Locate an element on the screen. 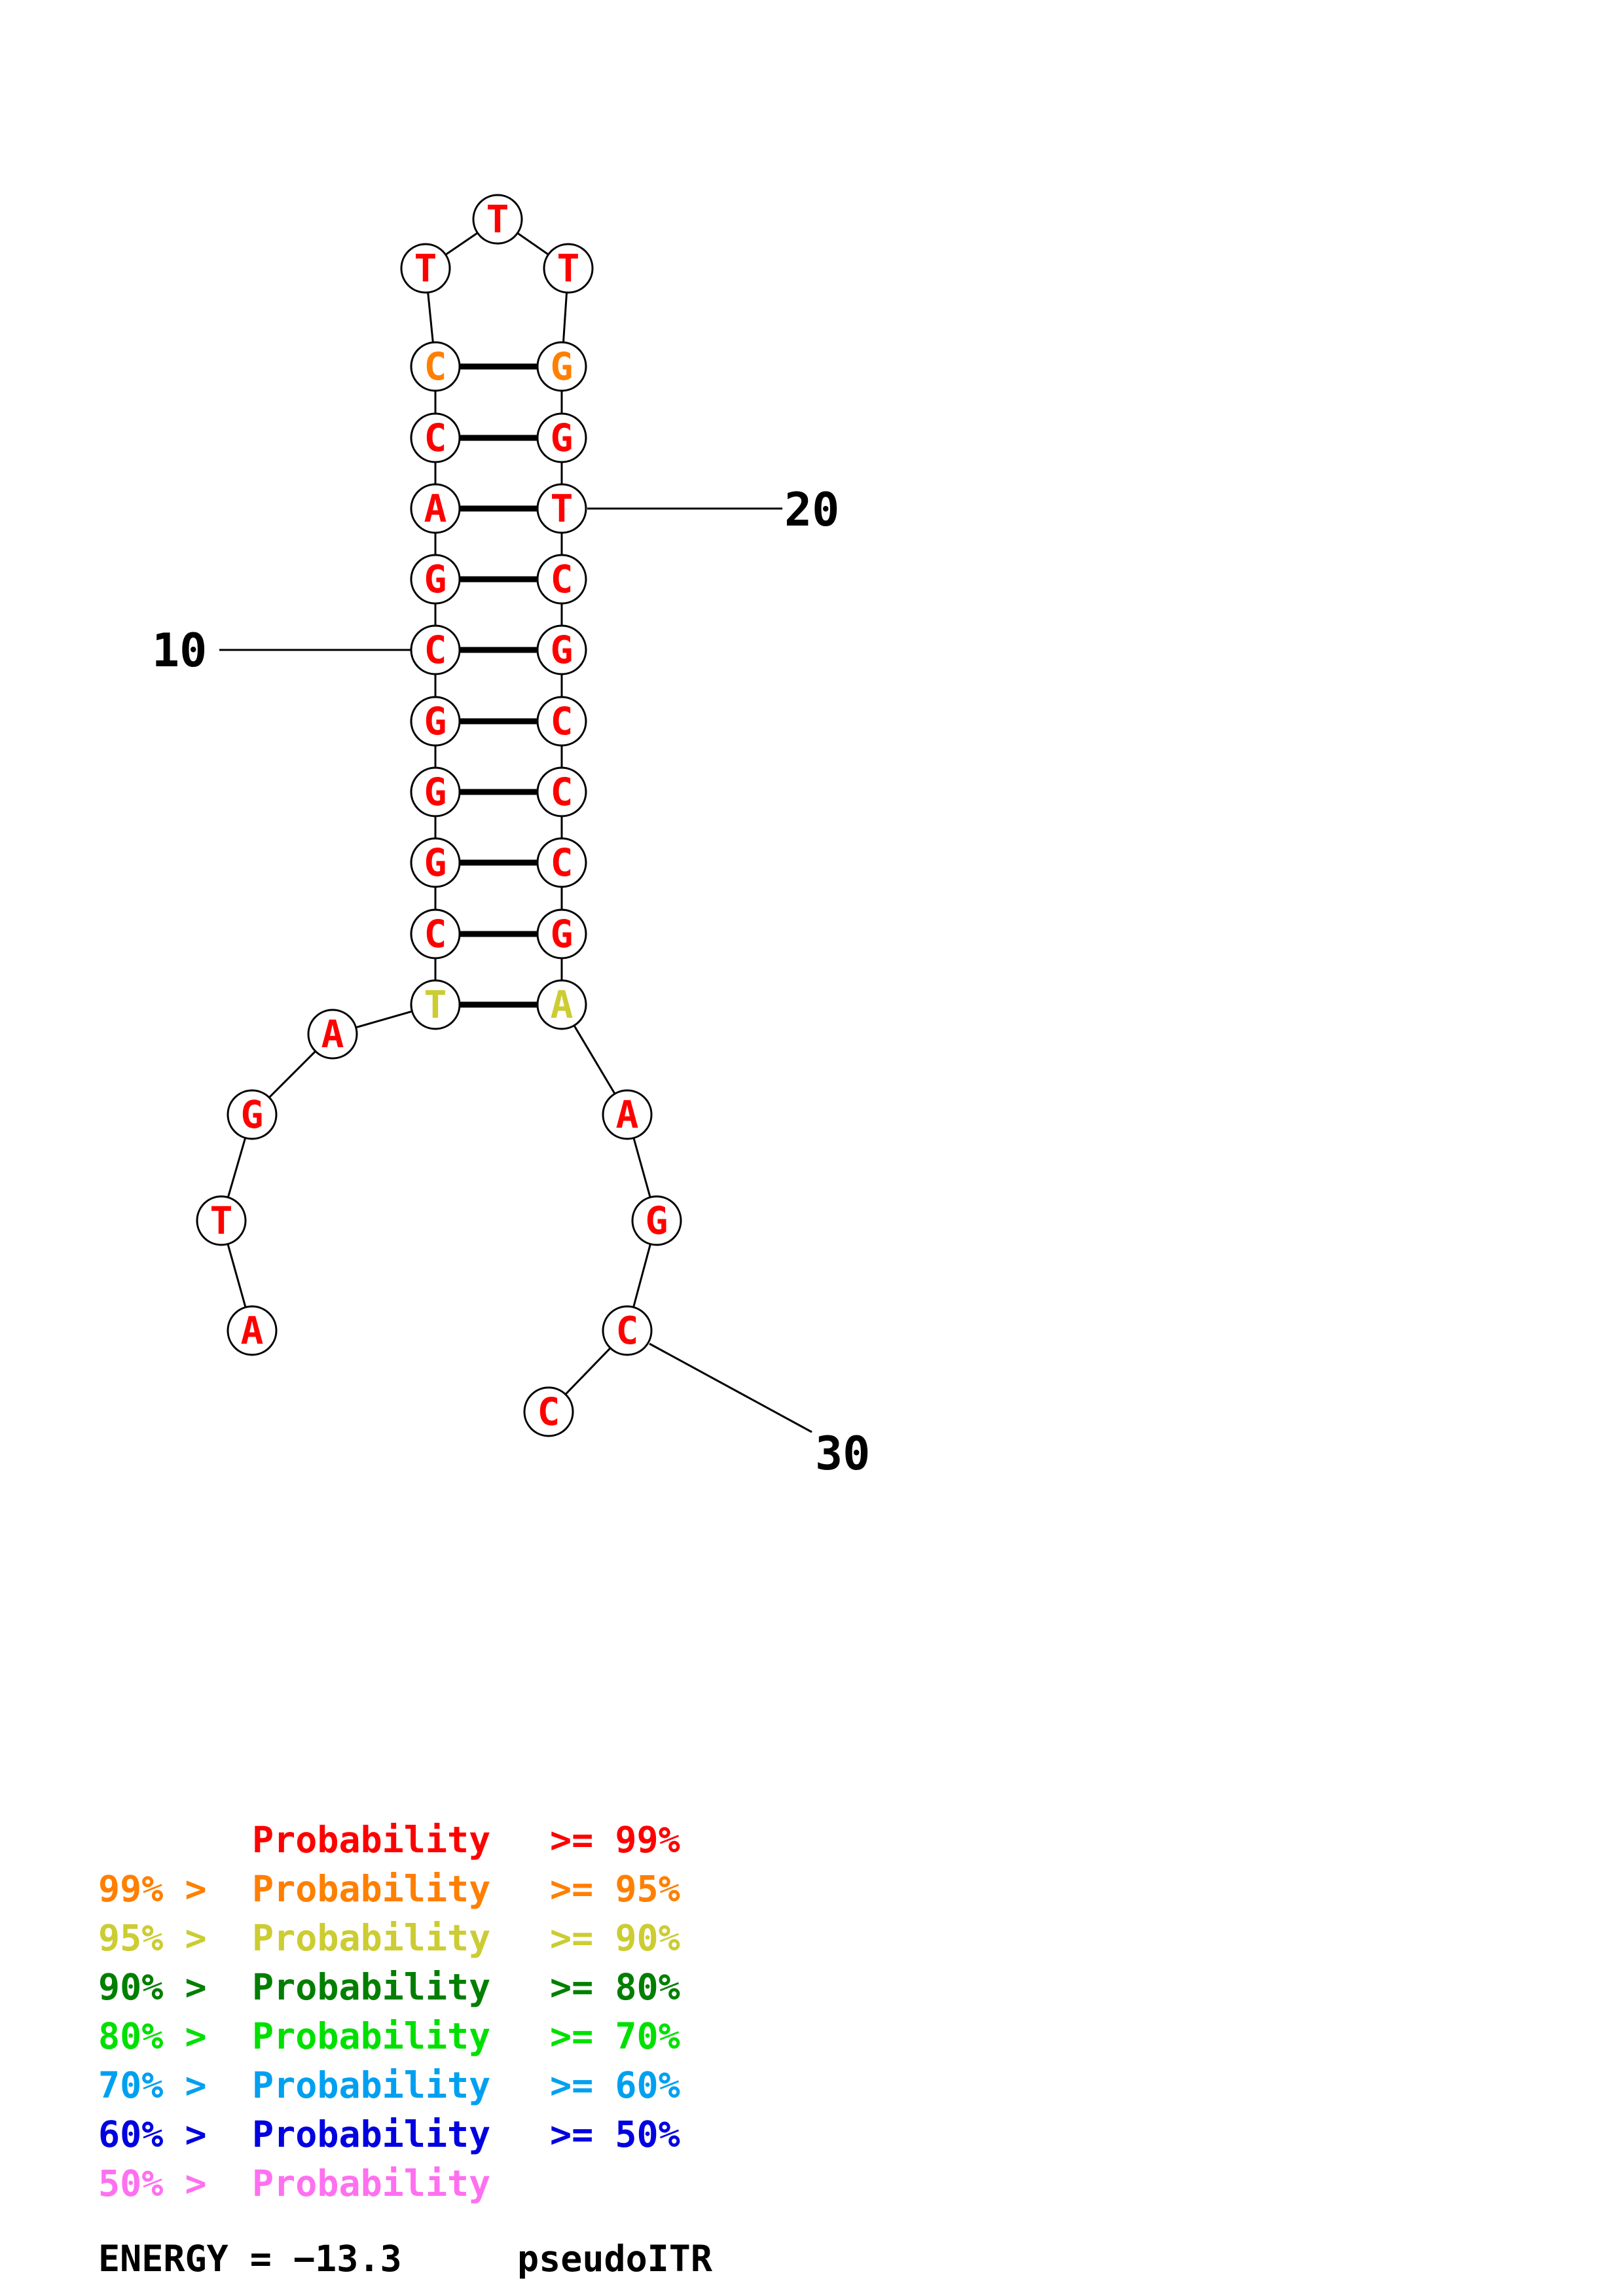  position-label-line is located at coordinates (730, 1387).